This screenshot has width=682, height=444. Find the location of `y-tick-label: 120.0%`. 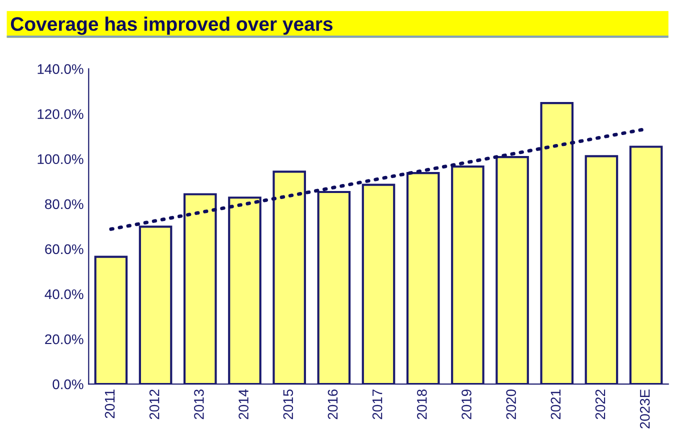

y-tick-label: 120.0% is located at coordinates (61, 114).